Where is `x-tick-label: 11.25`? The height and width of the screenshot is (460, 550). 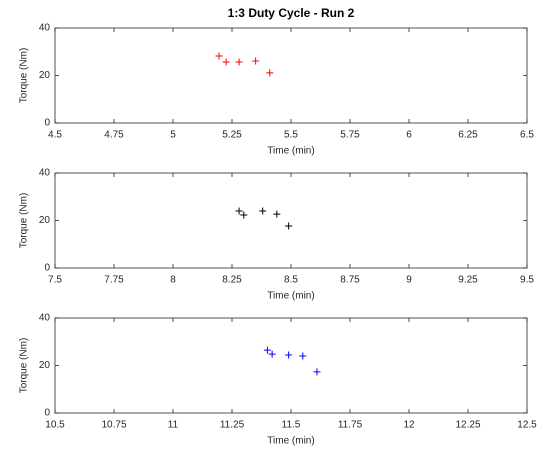
x-tick-label: 11.25 is located at coordinates (232, 425).